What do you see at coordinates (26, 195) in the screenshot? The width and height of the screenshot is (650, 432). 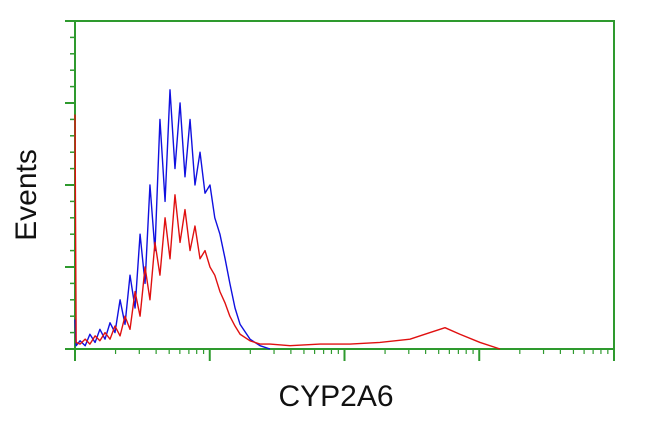 I see `y-axis-label: Events` at bounding box center [26, 195].